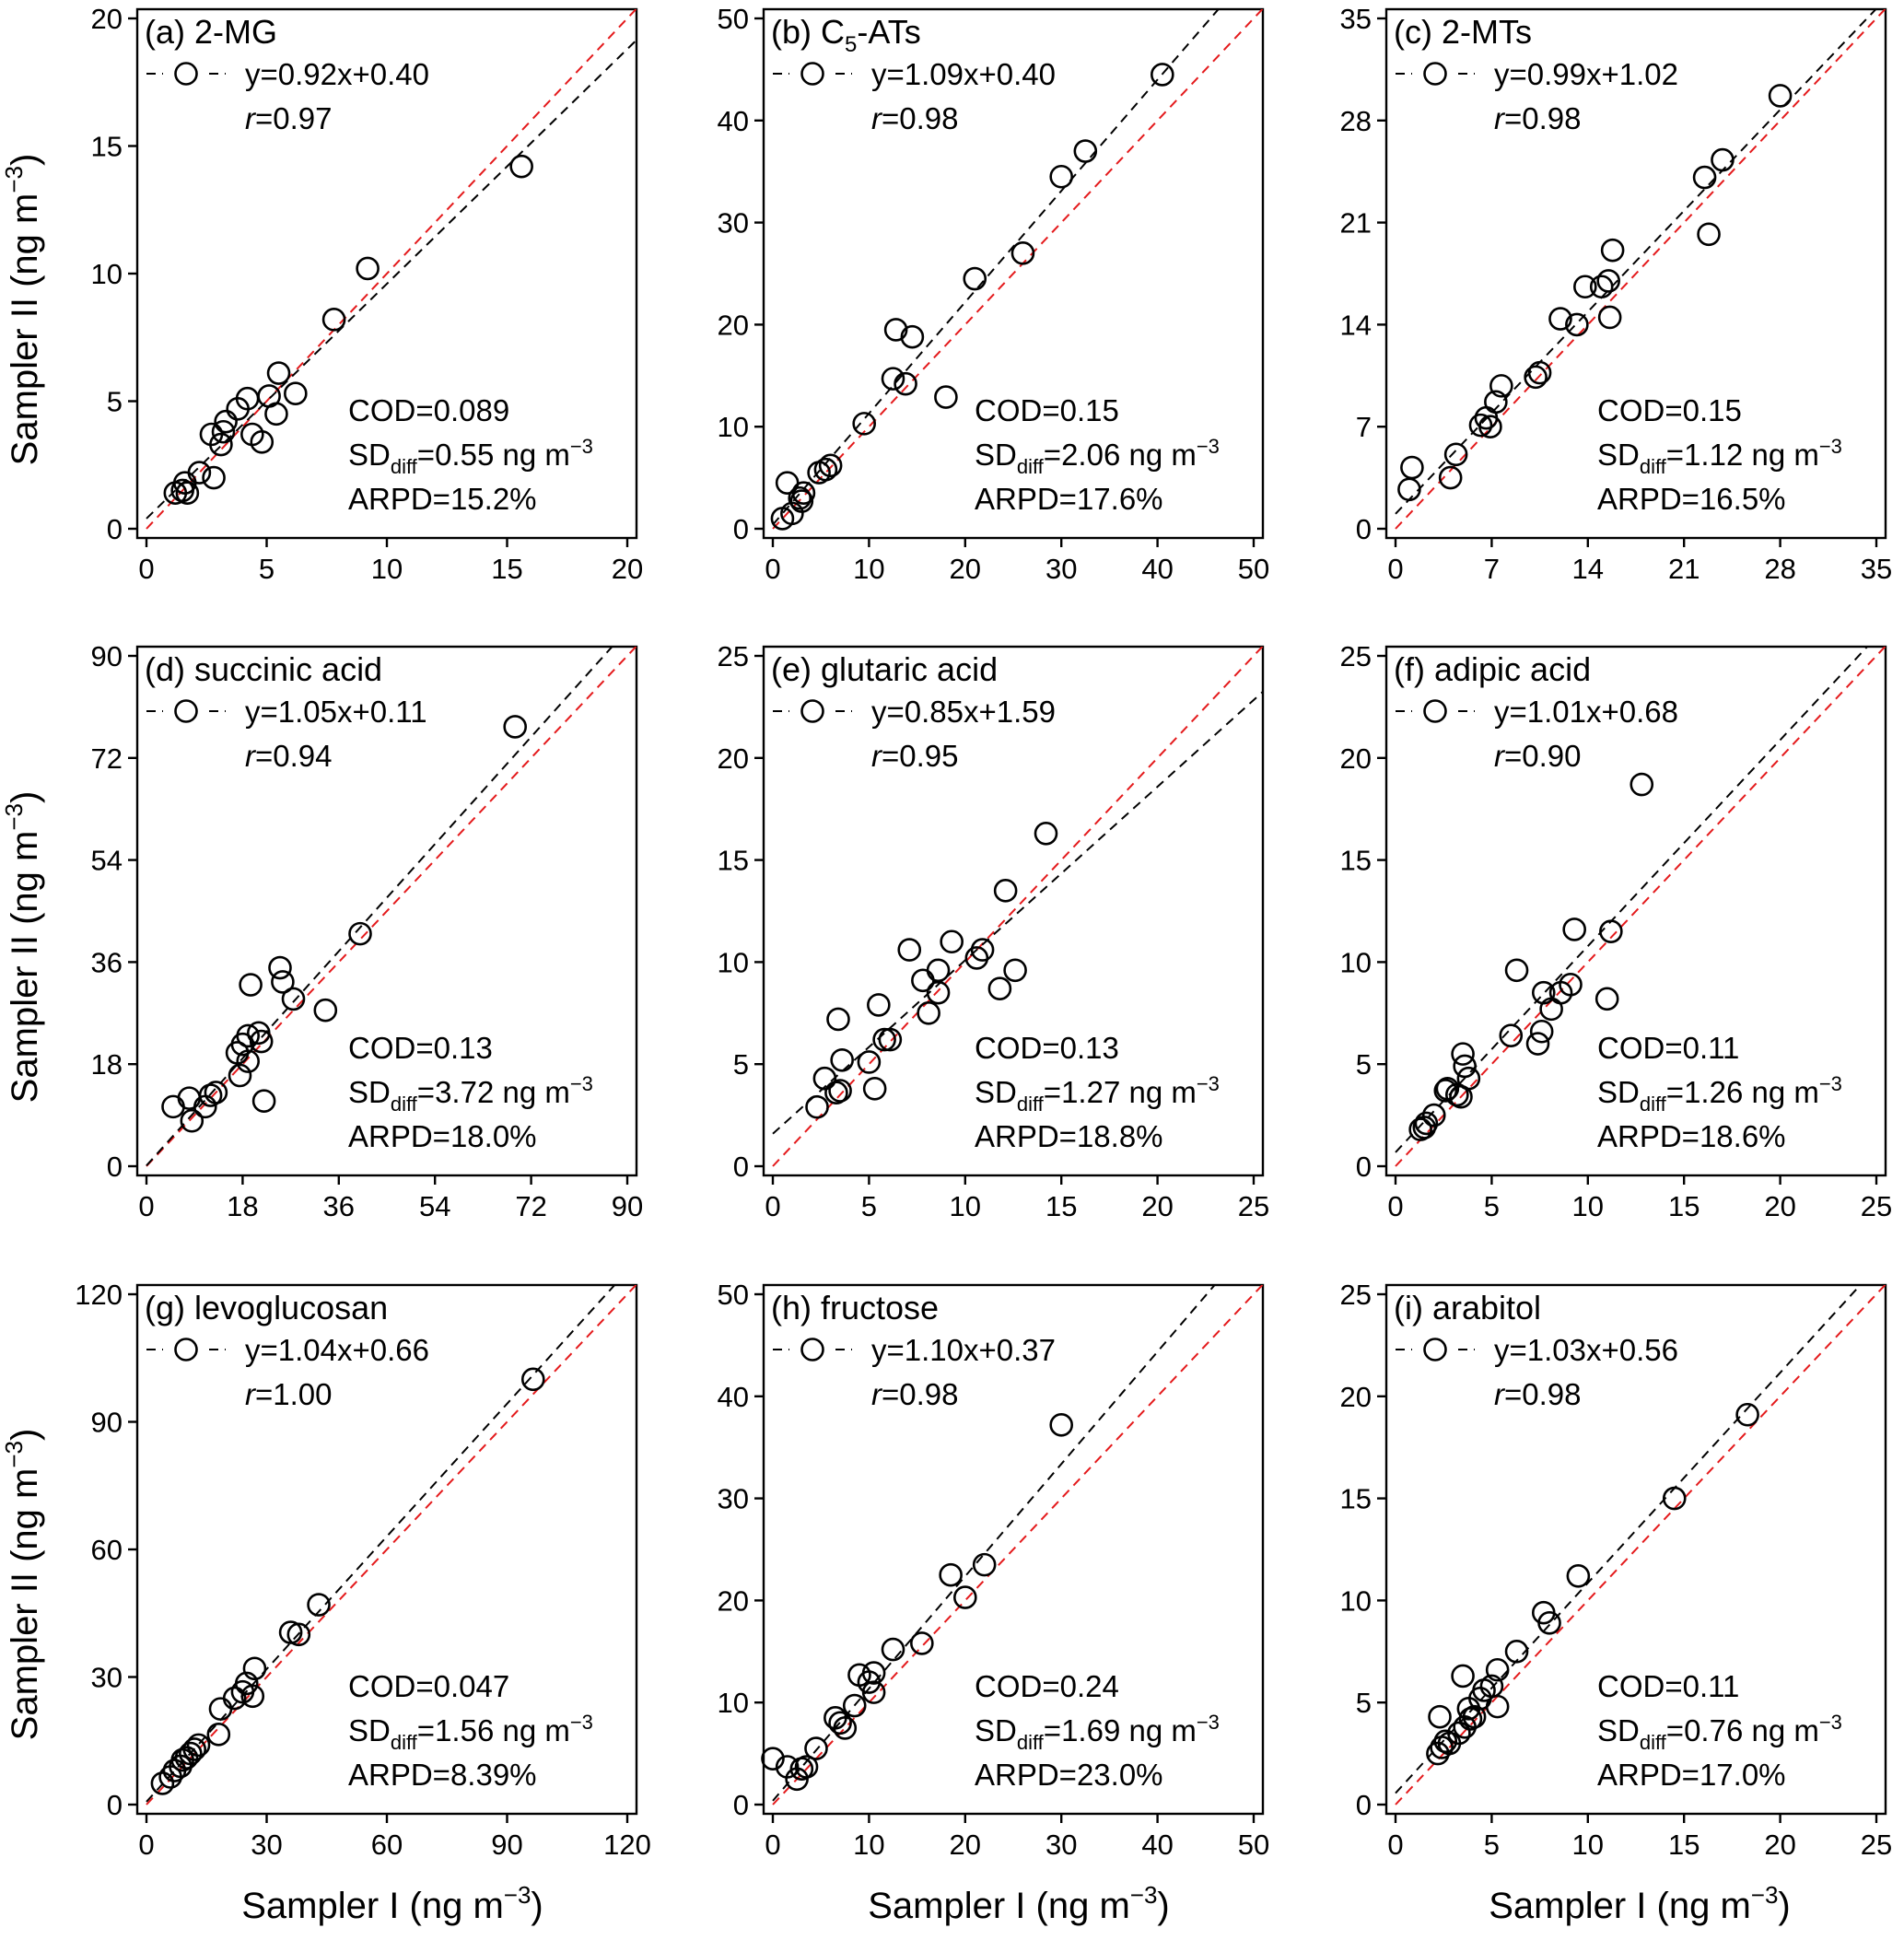  Describe the element at coordinates (884, 669) in the screenshot. I see `panel-title-text: (e) glutaric acid` at that location.